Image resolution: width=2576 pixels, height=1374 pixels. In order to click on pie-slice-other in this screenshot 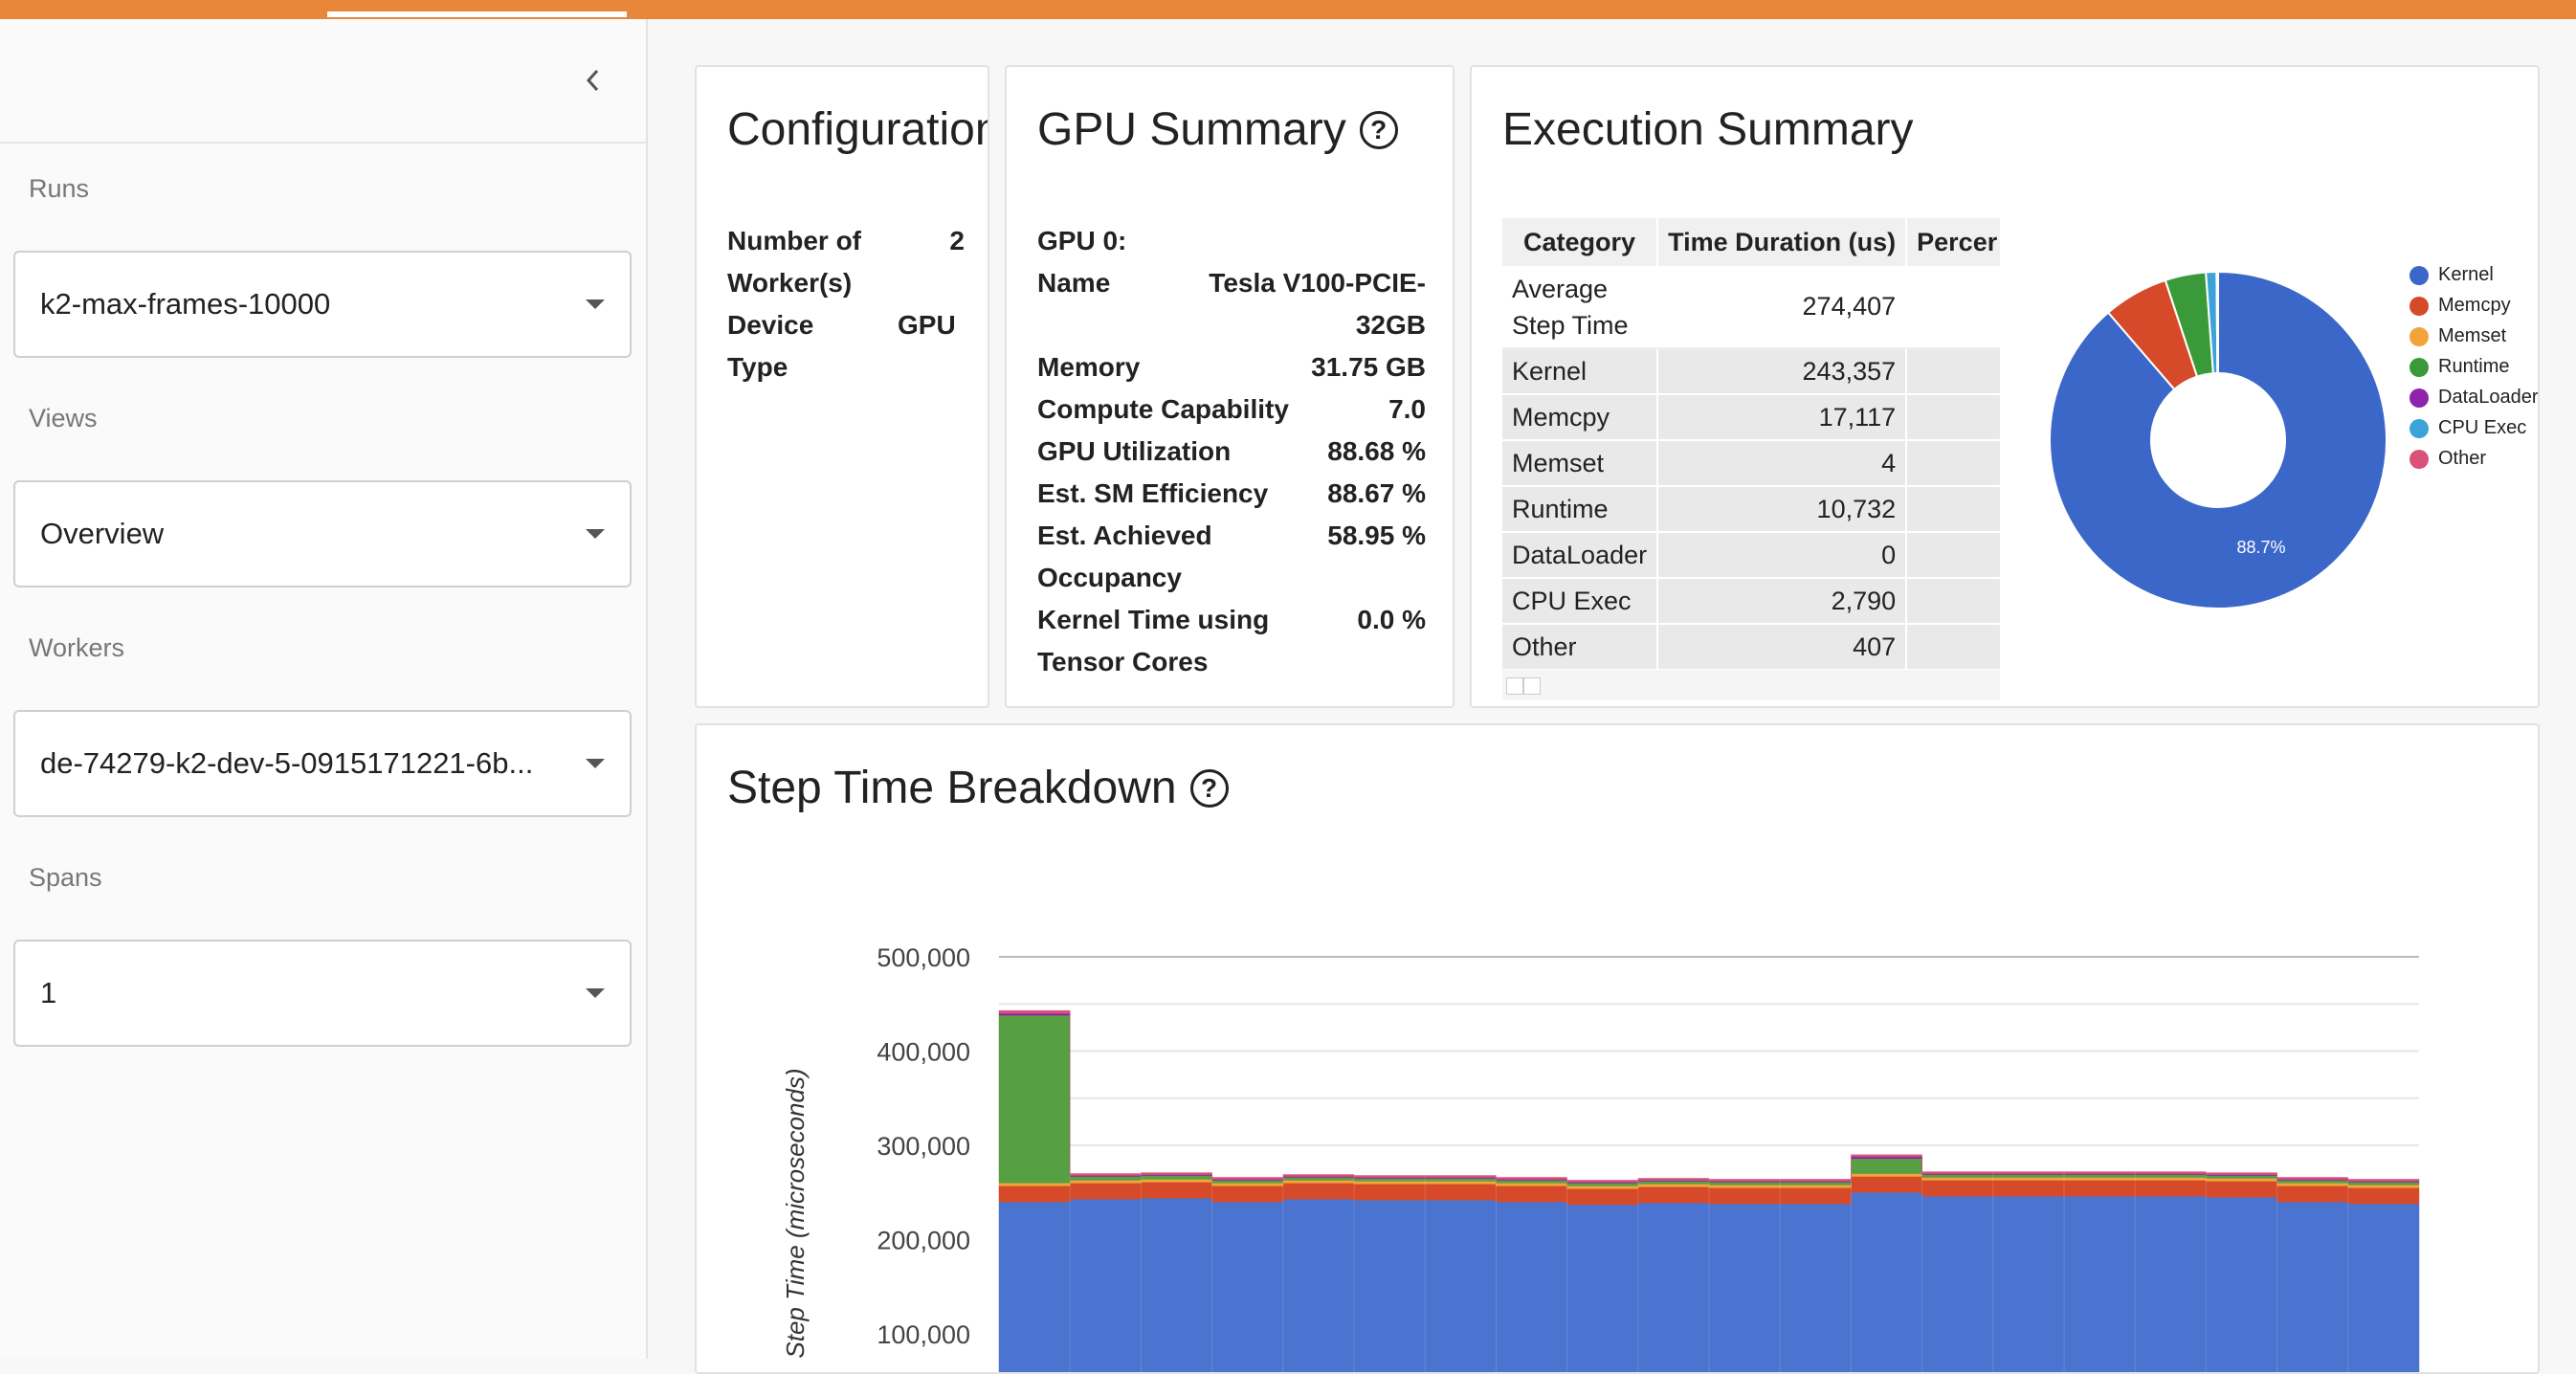, I will do `click(2217, 322)`.